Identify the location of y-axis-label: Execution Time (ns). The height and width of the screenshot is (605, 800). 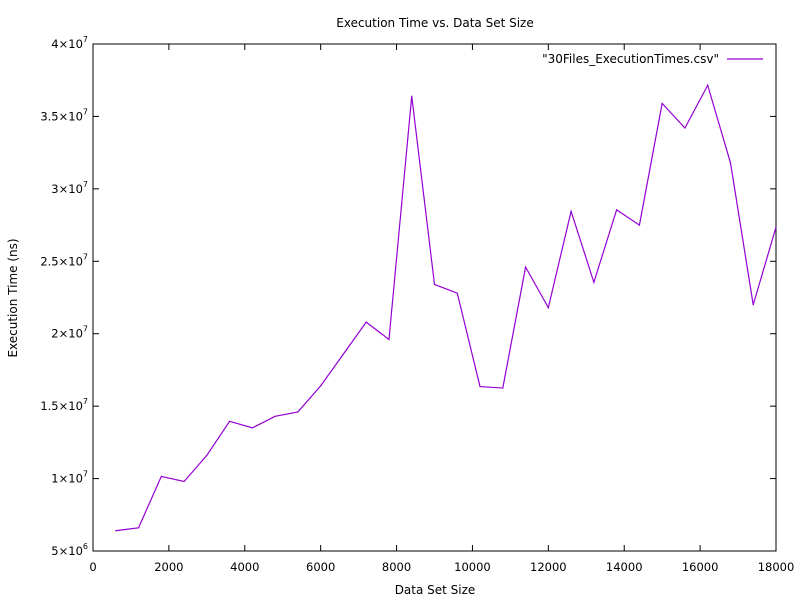
(13, 297).